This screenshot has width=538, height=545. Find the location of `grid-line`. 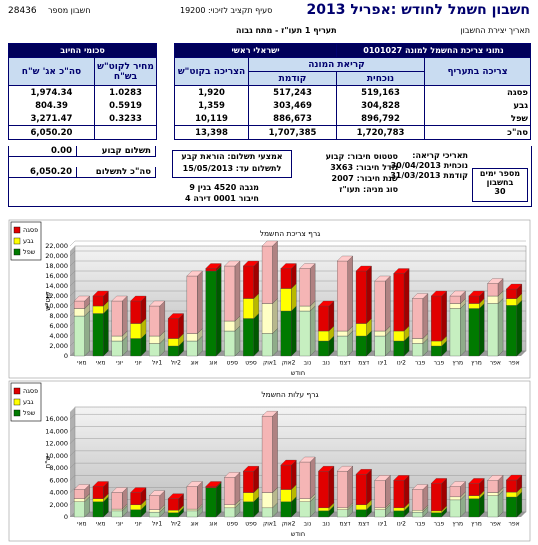

grid-line is located at coordinates (297, 263).